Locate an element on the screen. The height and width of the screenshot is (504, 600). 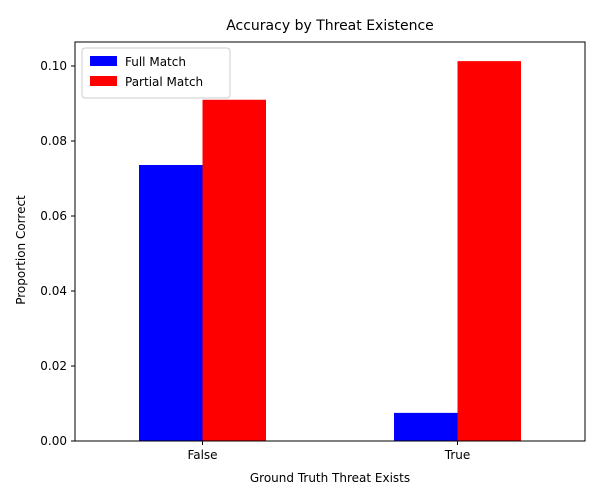
x-tick-label: True is located at coordinates (457, 455).